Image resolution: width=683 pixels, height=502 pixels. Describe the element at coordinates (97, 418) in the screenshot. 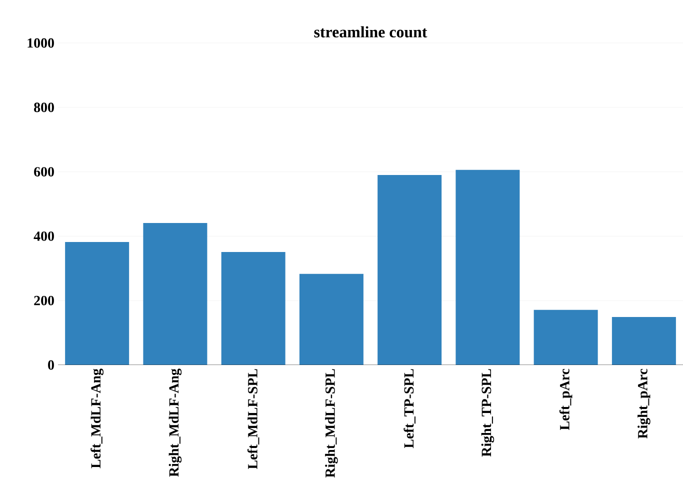

I see `x-tick-label: Left_MdLF-Ang` at that location.